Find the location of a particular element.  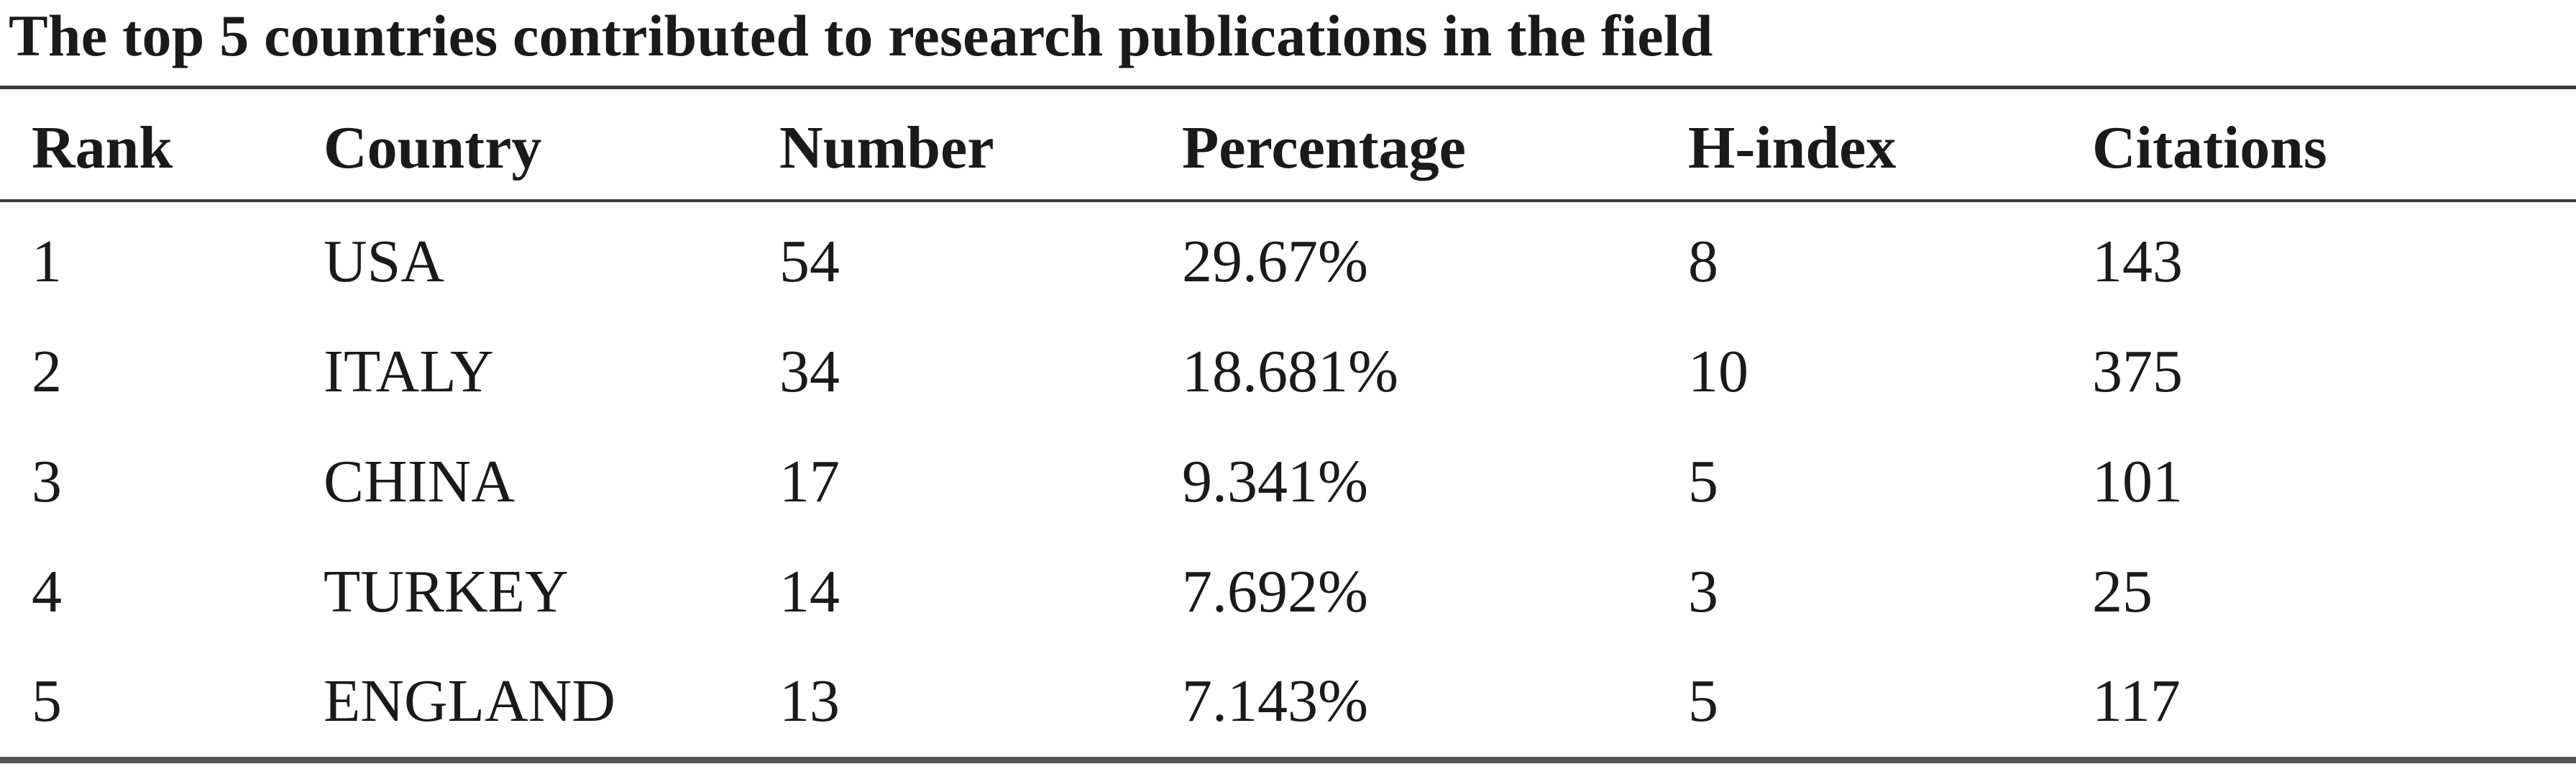

cell-h-index: 8 is located at coordinates (1703, 261).